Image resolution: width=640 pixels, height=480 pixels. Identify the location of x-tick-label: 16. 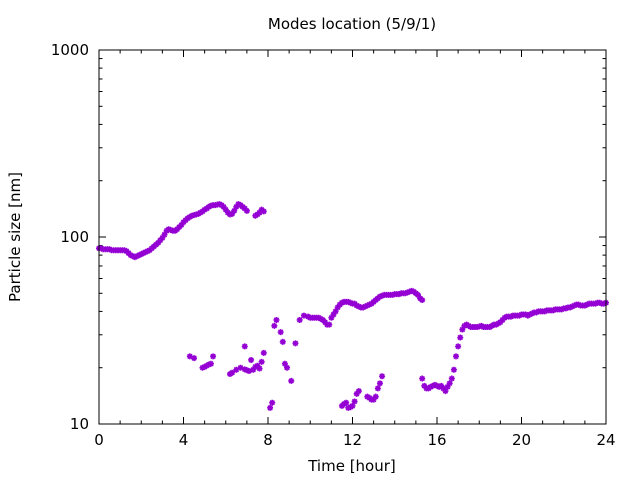
(436, 440).